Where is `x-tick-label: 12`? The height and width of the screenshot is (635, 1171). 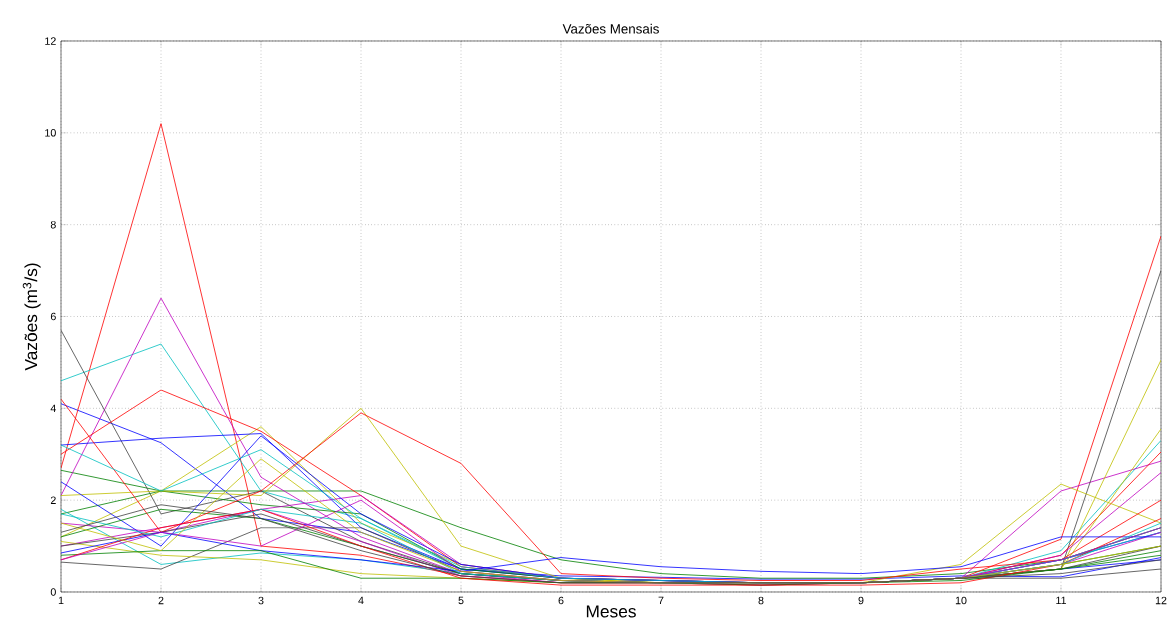
x-tick-label: 12 is located at coordinates (1161, 600).